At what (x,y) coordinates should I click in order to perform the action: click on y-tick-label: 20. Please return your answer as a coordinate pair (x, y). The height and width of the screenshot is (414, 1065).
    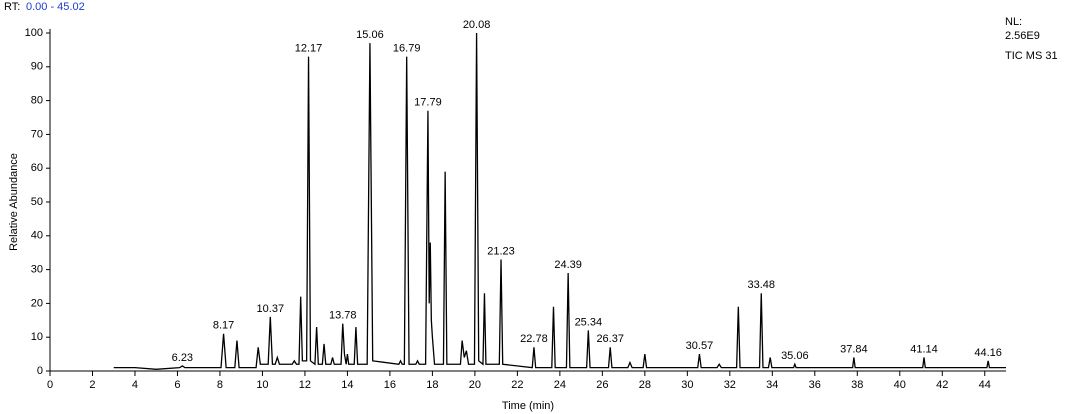
    Looking at the image, I should click on (37, 303).